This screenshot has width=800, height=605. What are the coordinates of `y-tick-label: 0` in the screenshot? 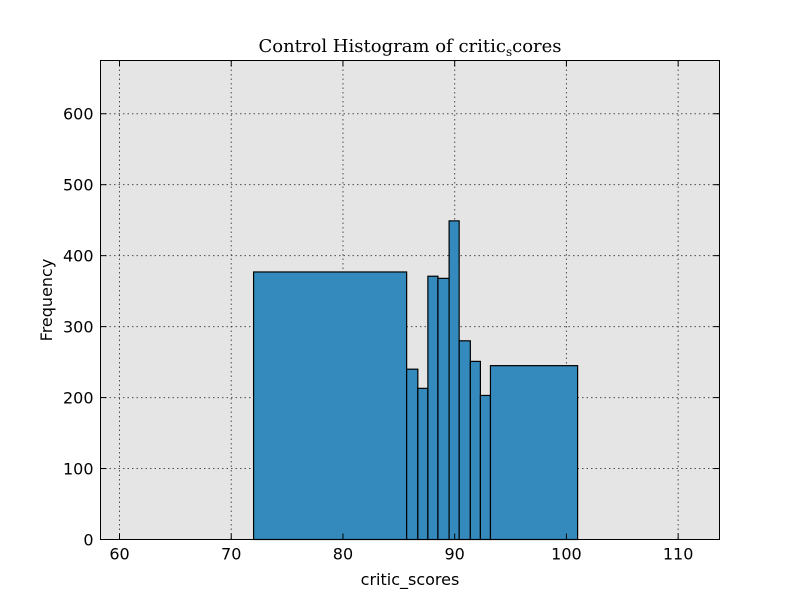 It's located at (88, 540).